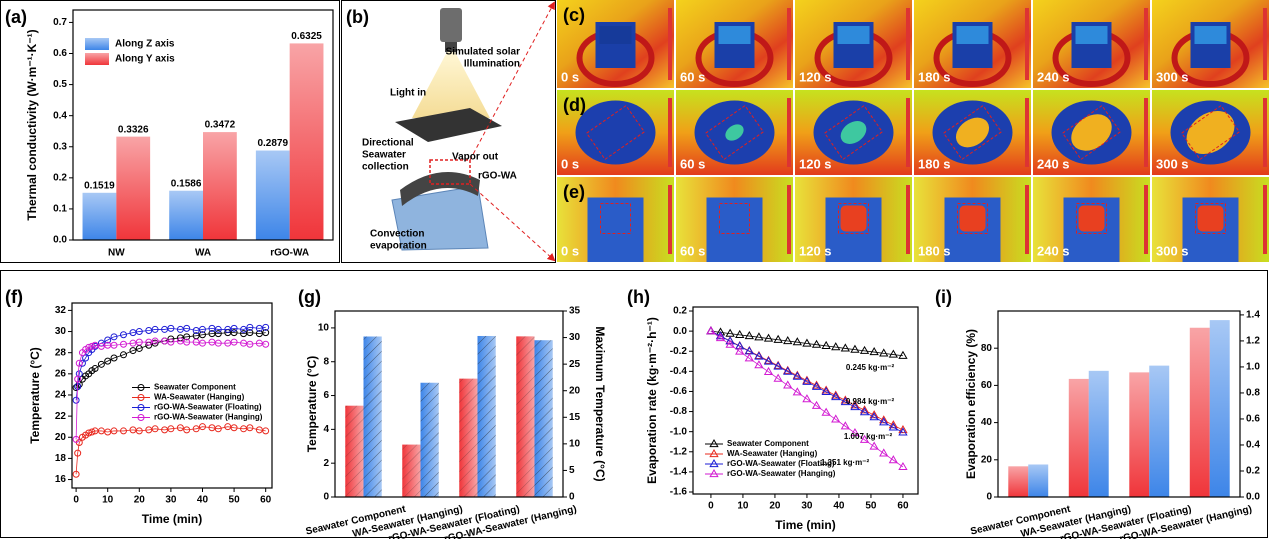  I want to click on y2-axis-label: Maximum Temperature (°C), so click(600, 403).